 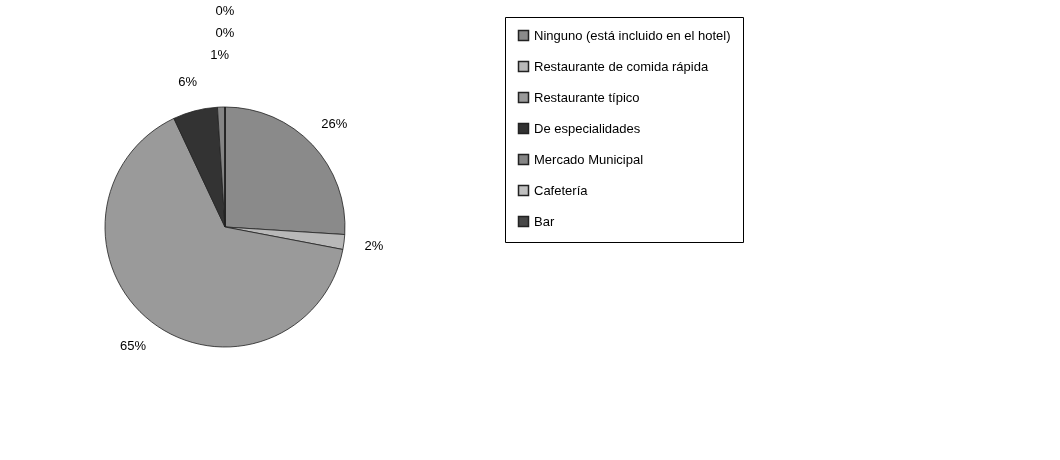 What do you see at coordinates (587, 128) in the screenshot?
I see `legend-label: De especialidades` at bounding box center [587, 128].